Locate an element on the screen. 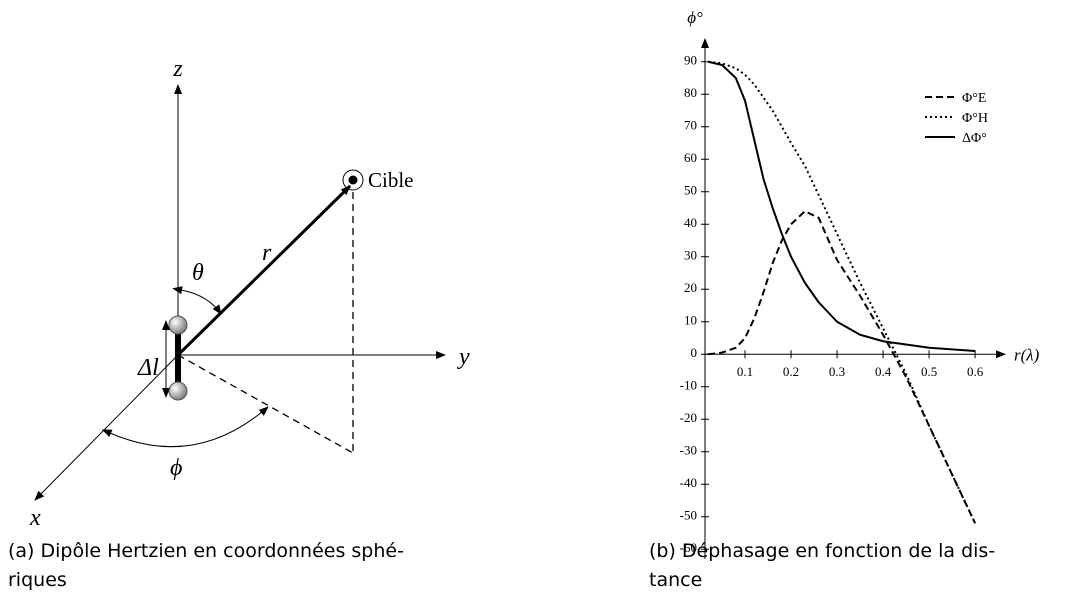 This screenshot has width=1073, height=611. target-label: Cible is located at coordinates (391, 180).